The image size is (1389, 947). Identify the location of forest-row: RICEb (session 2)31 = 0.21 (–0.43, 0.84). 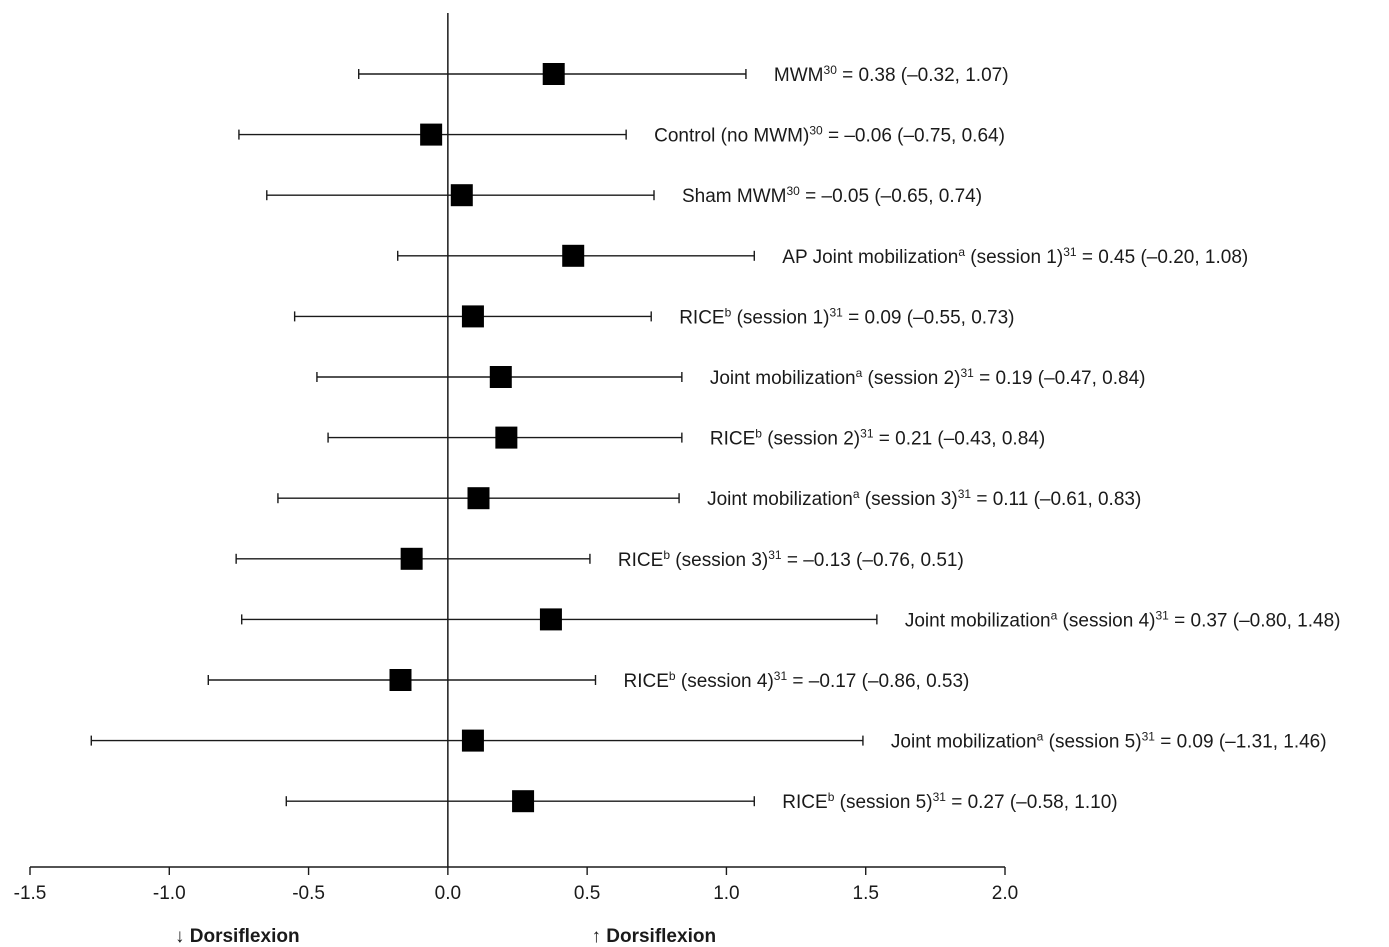
(686, 438).